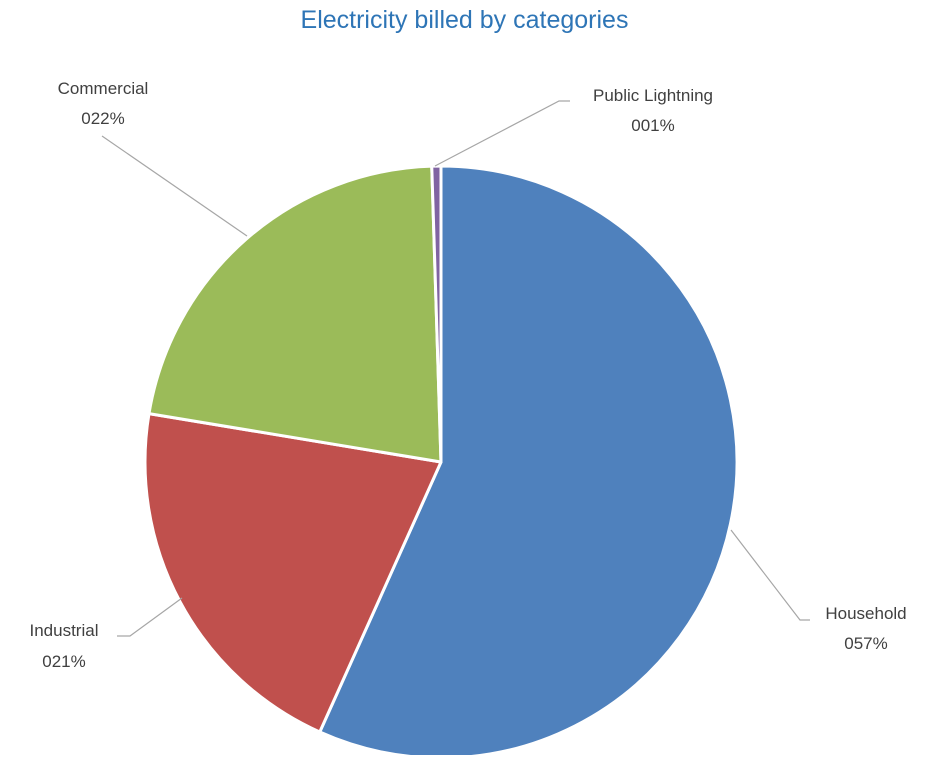  Describe the element at coordinates (464, 20) in the screenshot. I see `chart-title: Electricity billed by categories` at that location.